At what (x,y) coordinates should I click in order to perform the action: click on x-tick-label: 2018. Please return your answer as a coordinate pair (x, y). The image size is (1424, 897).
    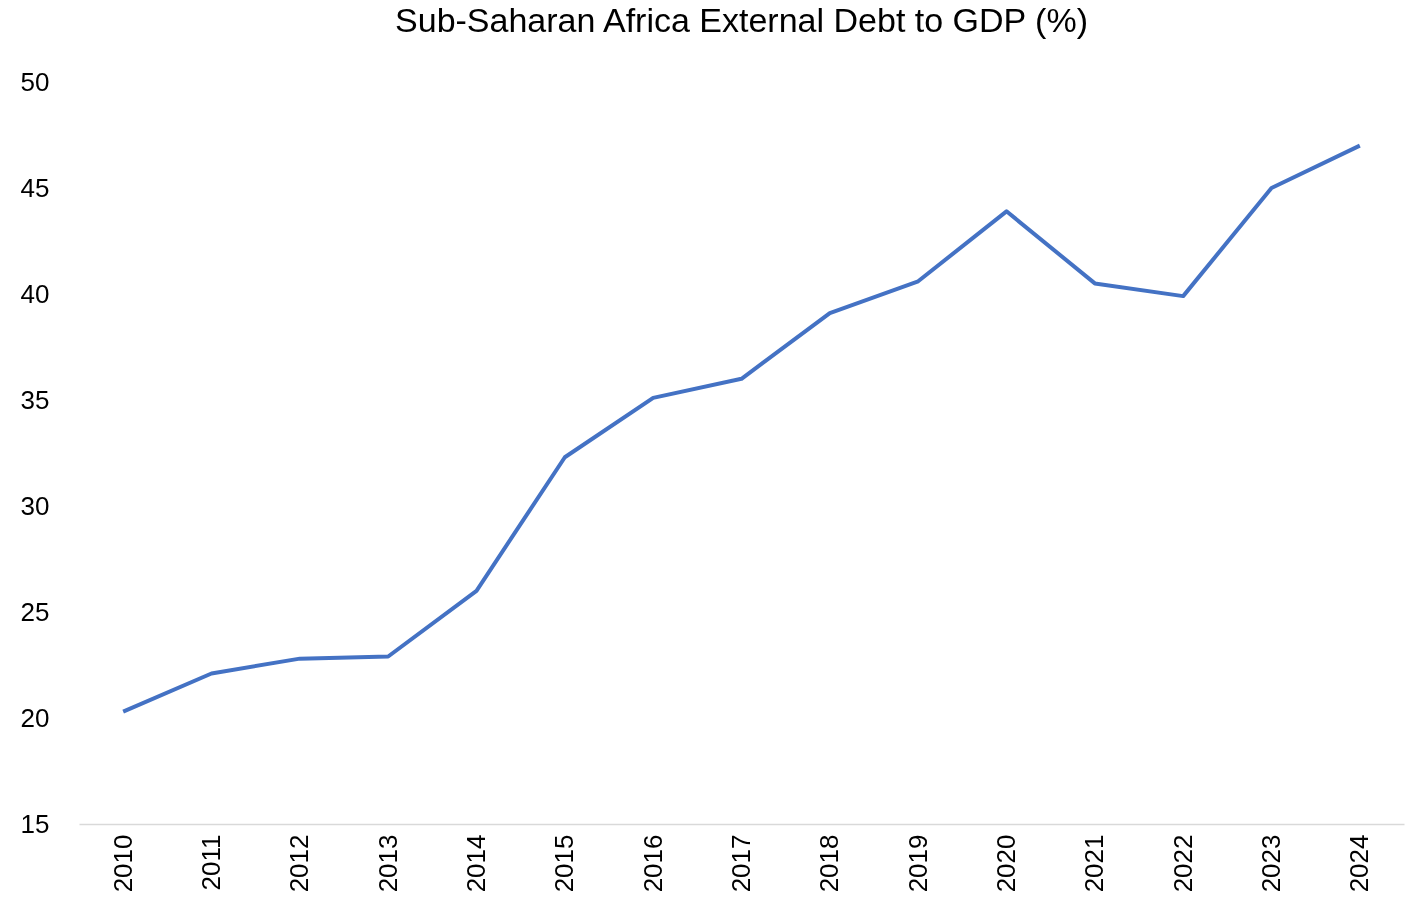
    Looking at the image, I should click on (829, 863).